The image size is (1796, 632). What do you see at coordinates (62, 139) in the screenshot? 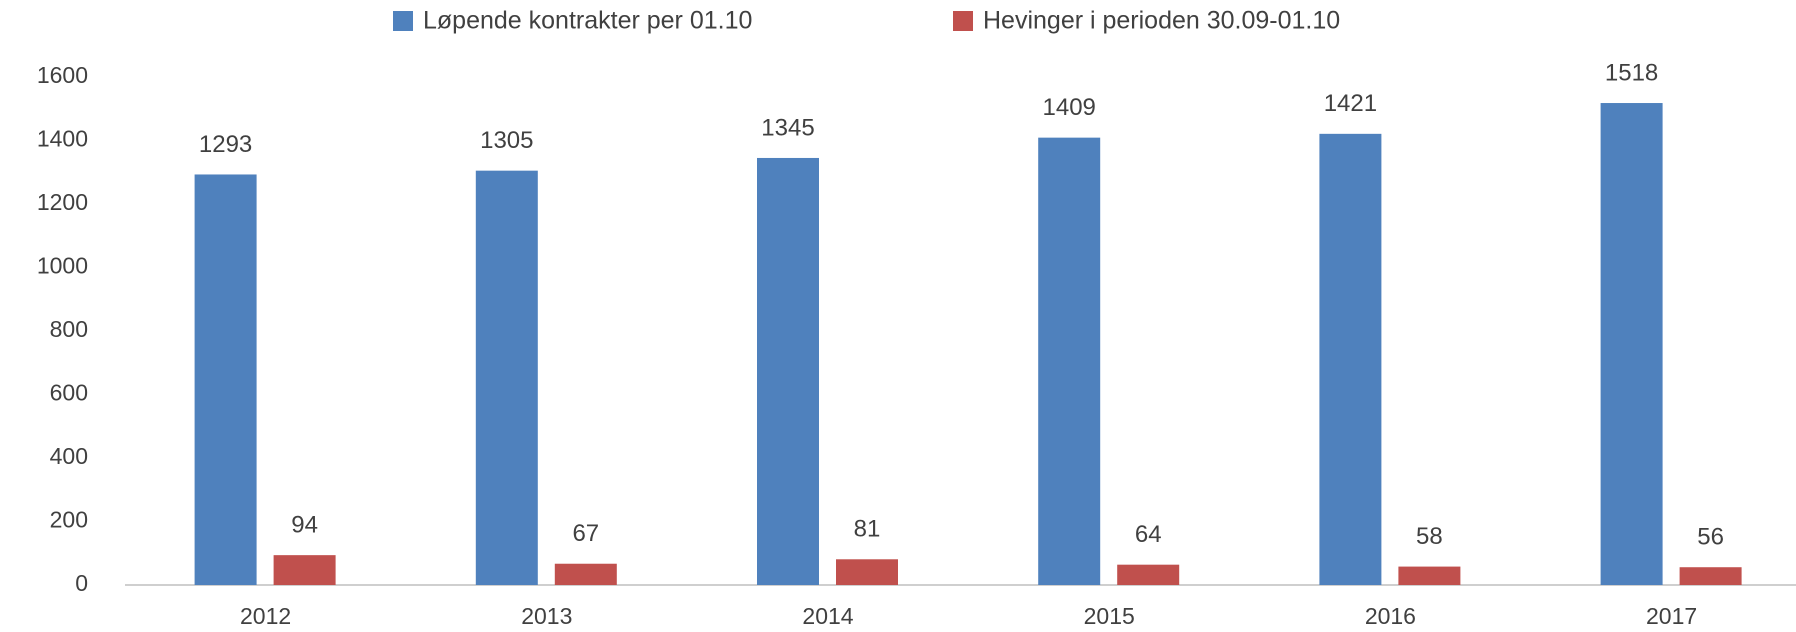
I see `y-tick-label: 1400` at bounding box center [62, 139].